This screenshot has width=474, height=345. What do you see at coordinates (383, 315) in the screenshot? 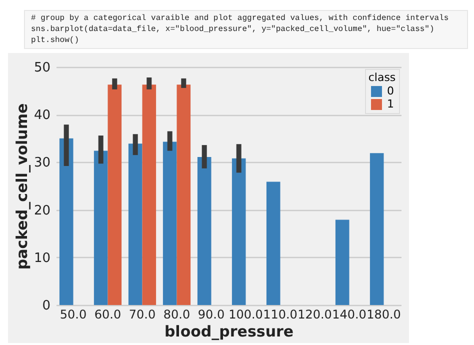
I see `x-tick-label: 180.0` at bounding box center [383, 315].